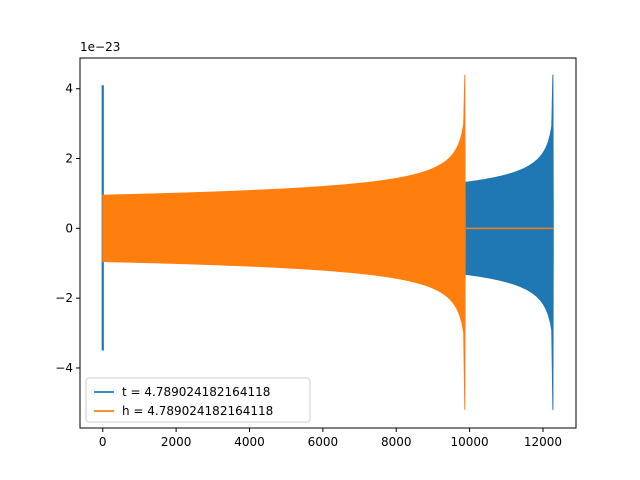 This screenshot has width=640, height=480. What do you see at coordinates (103, 442) in the screenshot?
I see `x-tick-label: 0` at bounding box center [103, 442].